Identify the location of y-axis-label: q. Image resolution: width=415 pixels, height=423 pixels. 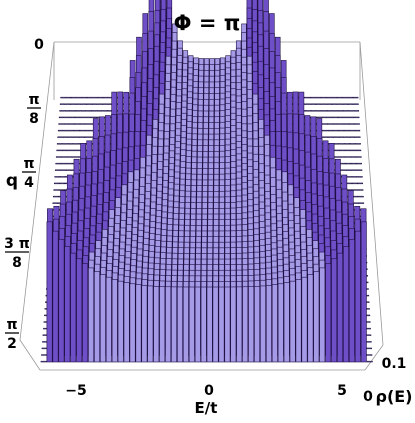
(12, 181).